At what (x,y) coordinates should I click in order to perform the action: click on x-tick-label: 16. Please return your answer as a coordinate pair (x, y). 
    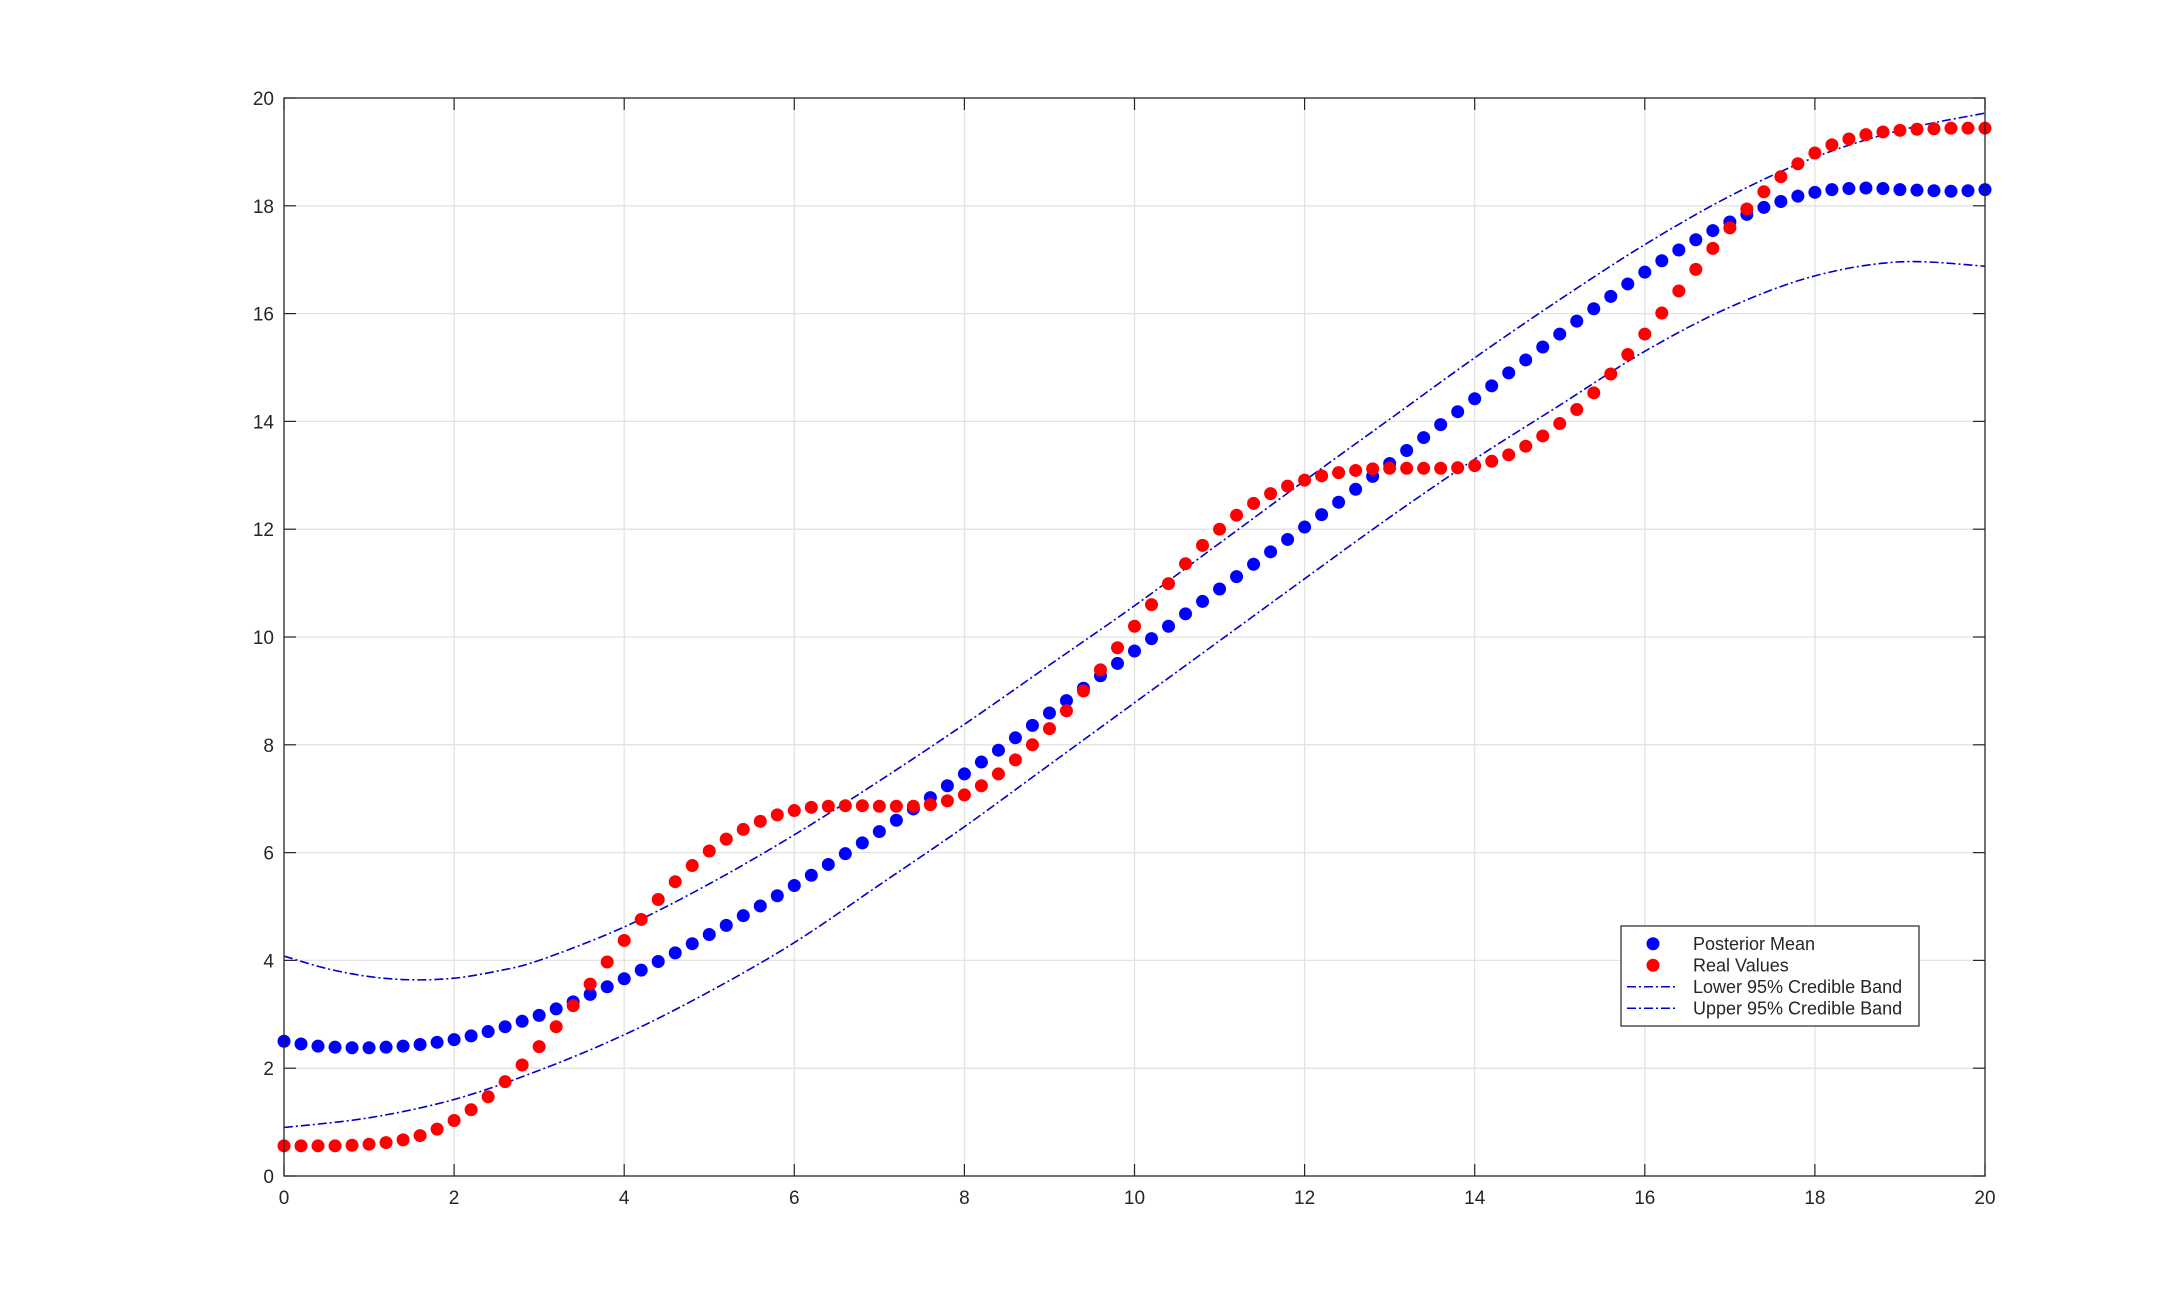
    Looking at the image, I should click on (1644, 1198).